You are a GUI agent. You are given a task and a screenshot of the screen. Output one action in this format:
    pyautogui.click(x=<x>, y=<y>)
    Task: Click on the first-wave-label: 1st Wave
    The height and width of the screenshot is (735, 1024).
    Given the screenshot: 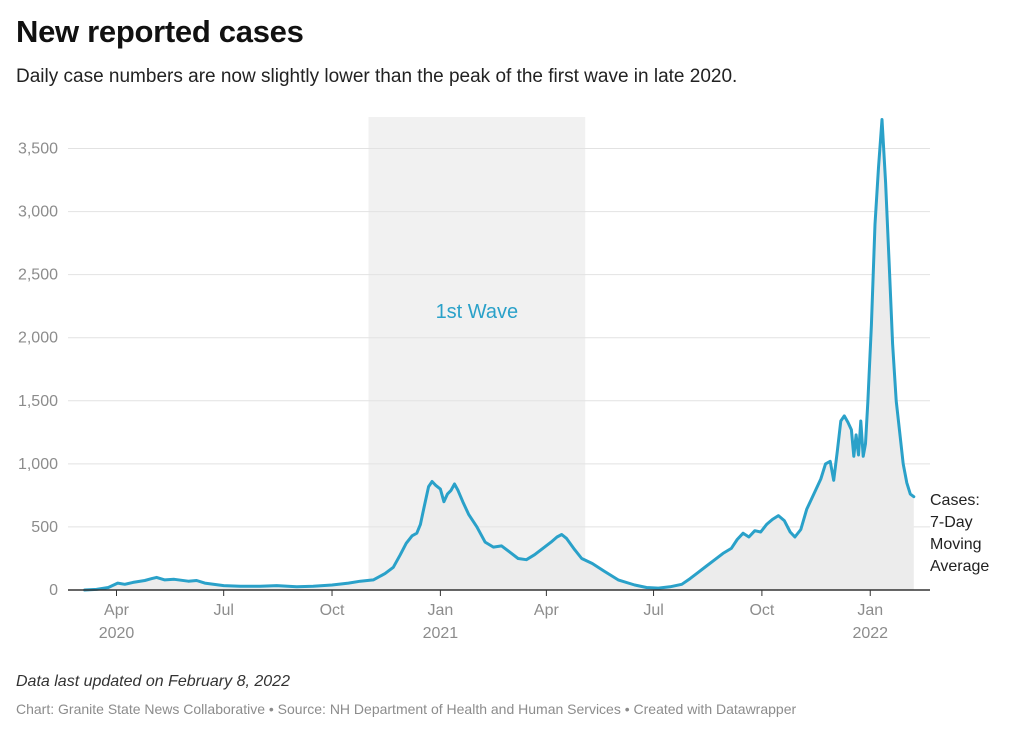 What is the action you would take?
    pyautogui.click(x=477, y=312)
    